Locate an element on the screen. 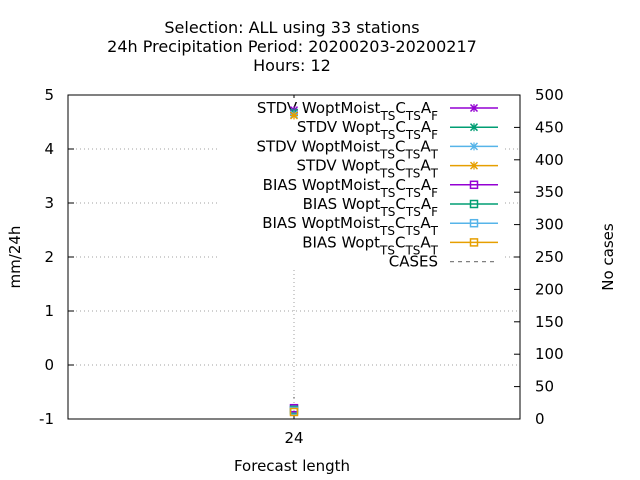 This screenshot has width=640, height=480. y-tick-label: 0 is located at coordinates (49, 365).